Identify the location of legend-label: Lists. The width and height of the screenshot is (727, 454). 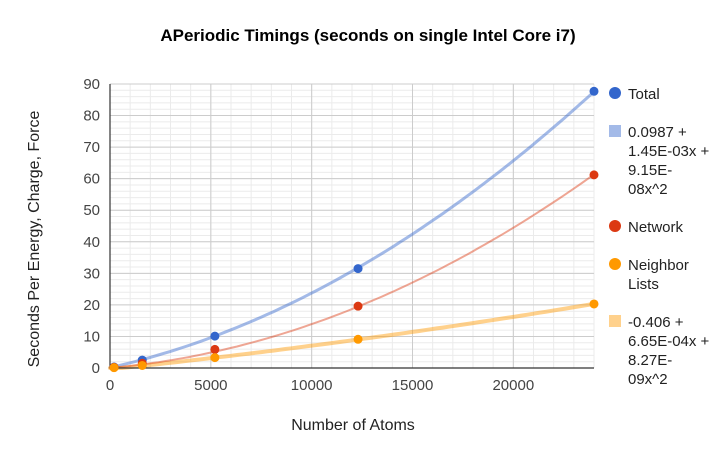
(643, 284).